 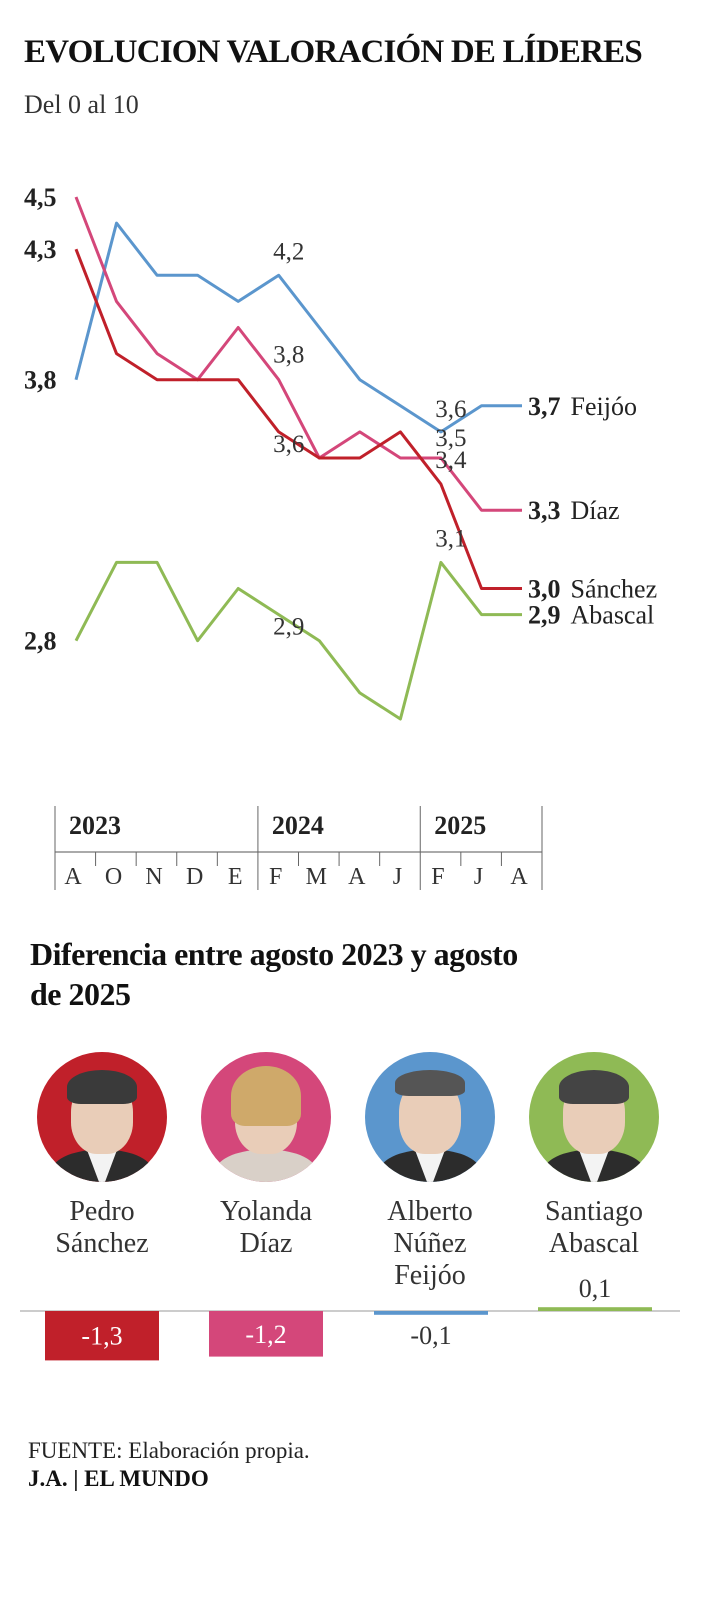 What do you see at coordinates (153, 877) in the screenshot?
I see `month-tick-label: N` at bounding box center [153, 877].